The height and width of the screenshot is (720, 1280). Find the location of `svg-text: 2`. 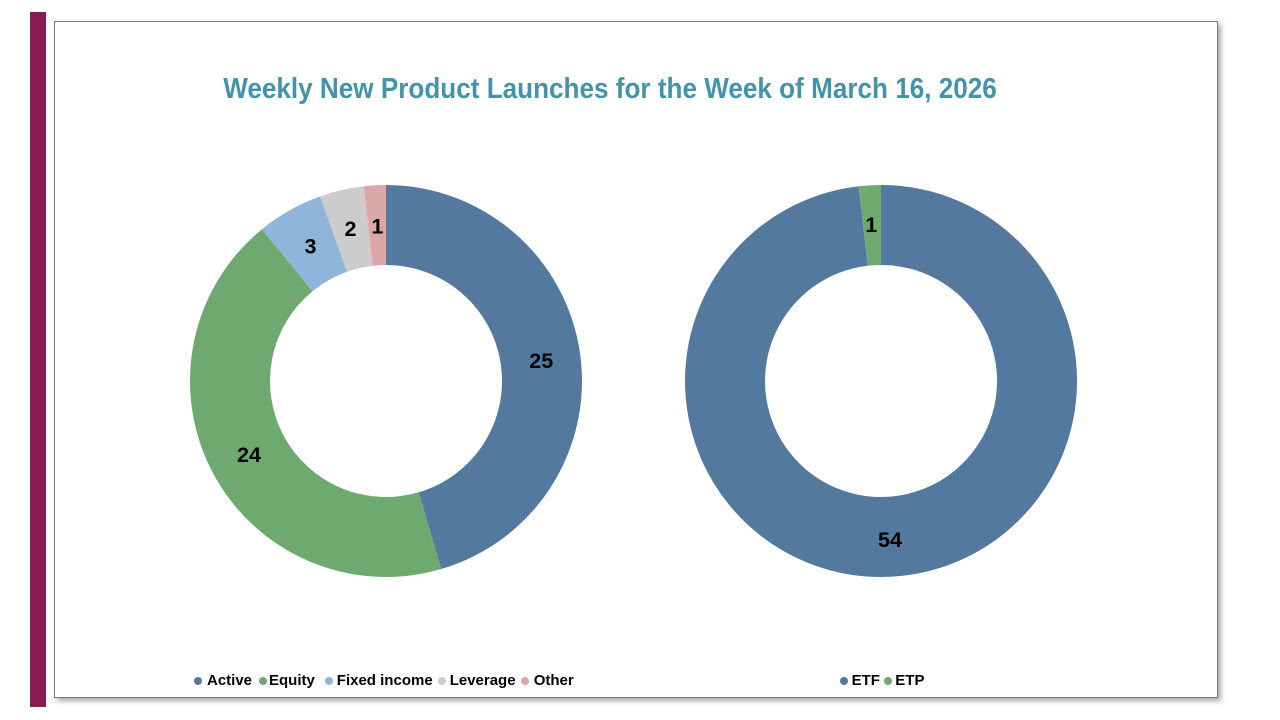

svg-text: 2 is located at coordinates (351, 229).